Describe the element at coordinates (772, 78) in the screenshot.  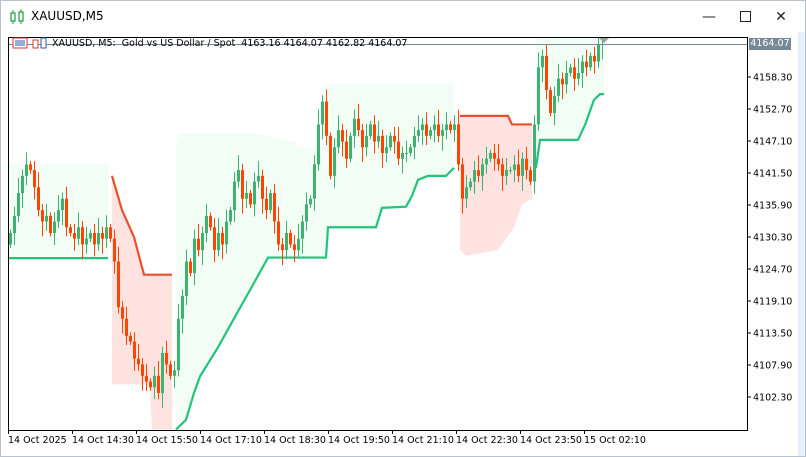
I see `price-tick-label: 4158.30` at that location.